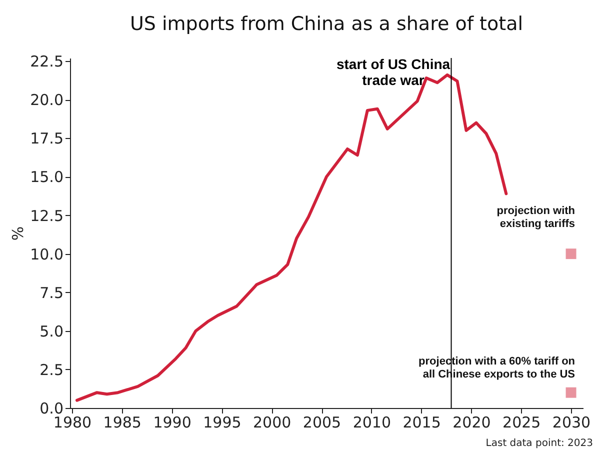  Describe the element at coordinates (47, 100) in the screenshot. I see `y-tick-label: 20.0` at that location.